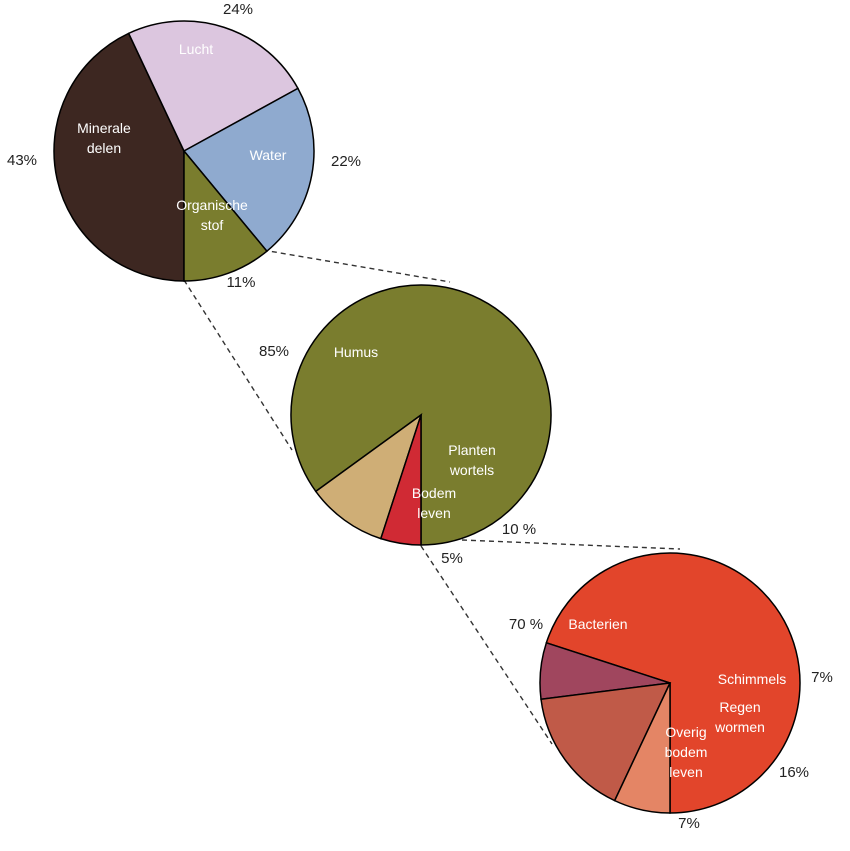 This screenshot has width=850, height=851. I want to click on data-label-overig-bodem-leven: 7%, so click(689, 823).